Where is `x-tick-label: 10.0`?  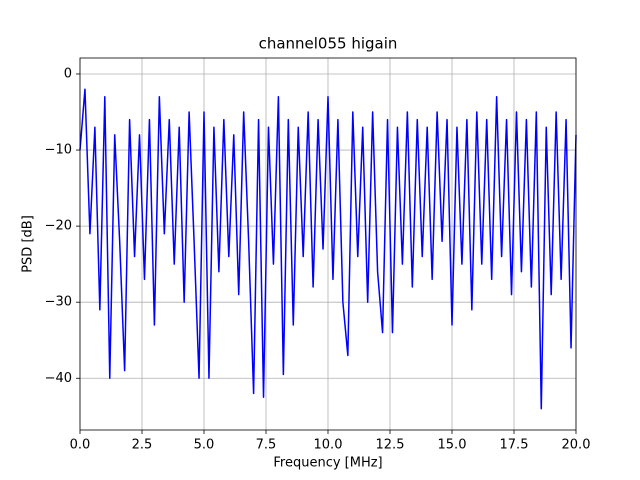
x-tick-label: 10.0 is located at coordinates (328, 445).